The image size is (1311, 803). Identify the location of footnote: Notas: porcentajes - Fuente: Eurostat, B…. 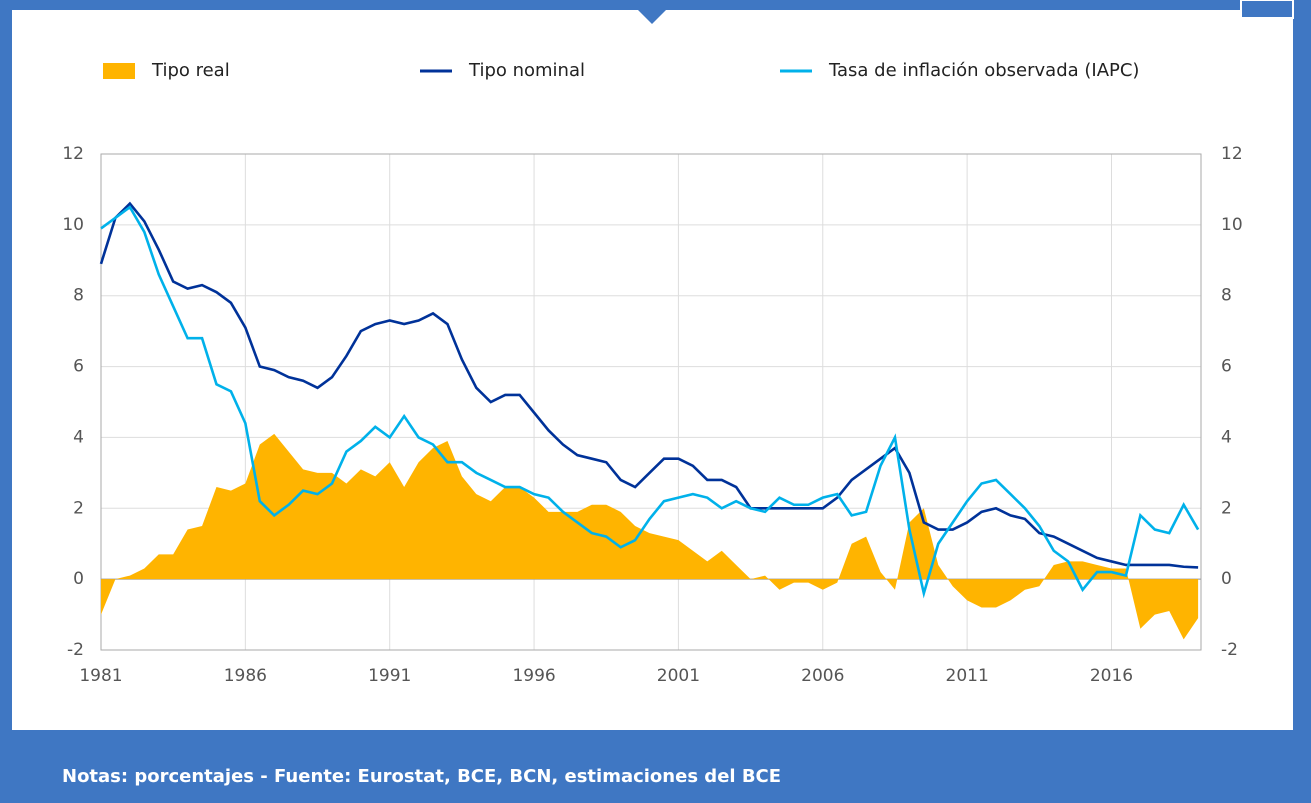
(421, 776).